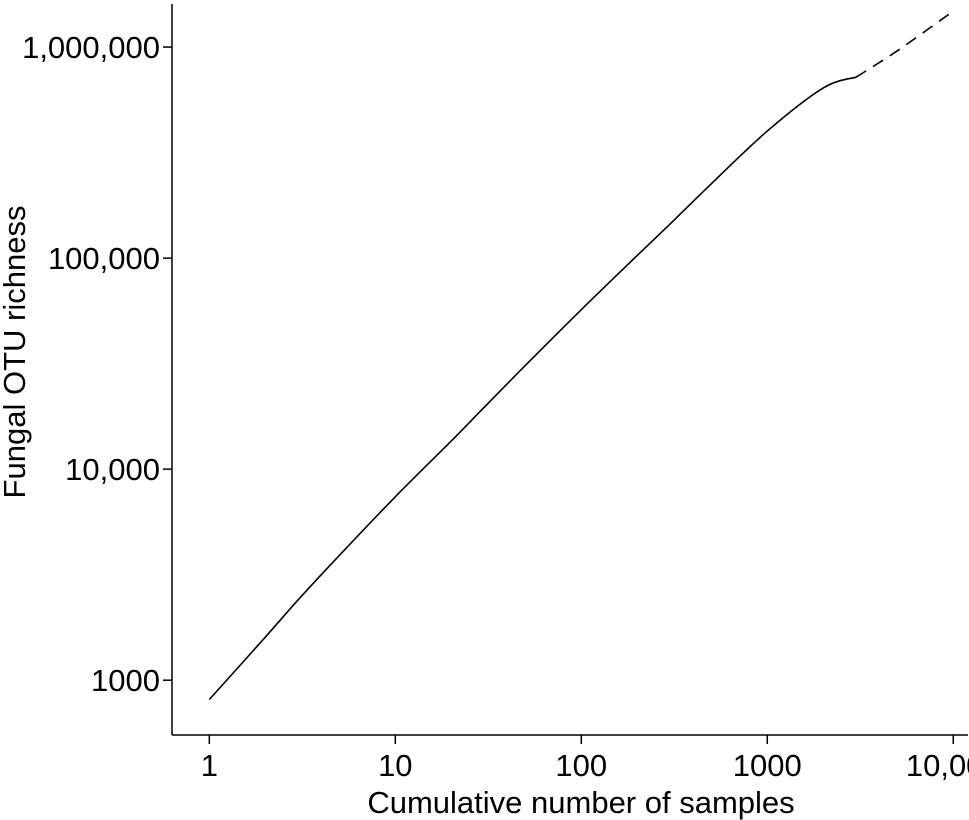 Image resolution: width=969 pixels, height=820 pixels. What do you see at coordinates (767, 765) in the screenshot?
I see `x-tick-label: 1000` at bounding box center [767, 765].